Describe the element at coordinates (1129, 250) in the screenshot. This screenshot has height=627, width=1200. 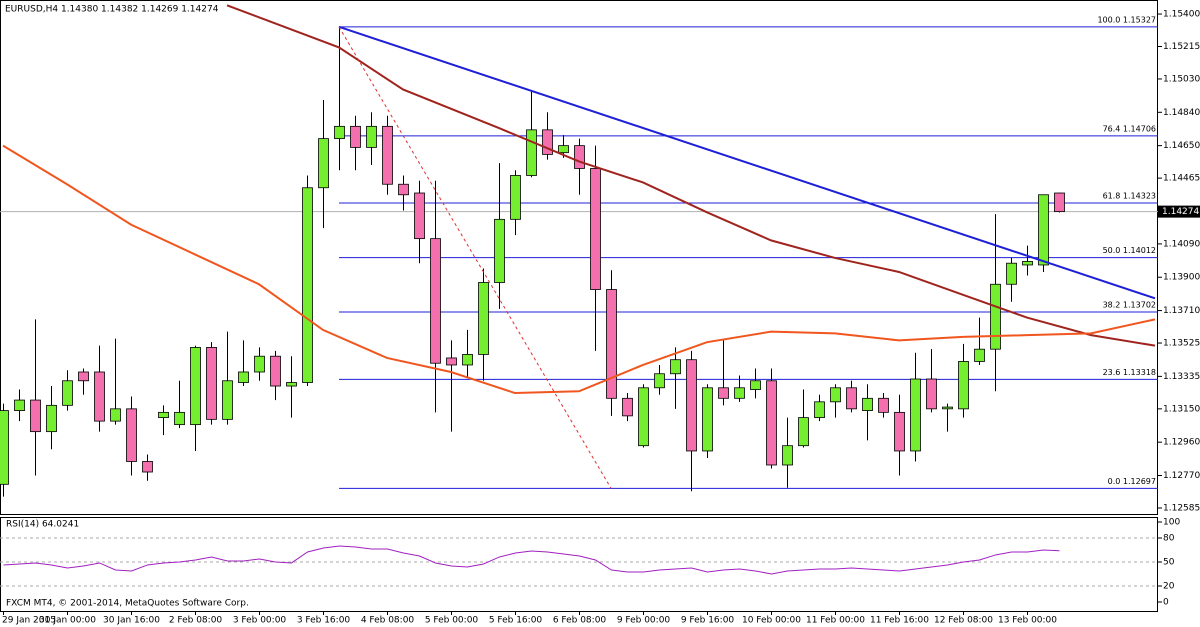
I see `fib-label: 50.0 1.14012` at that location.